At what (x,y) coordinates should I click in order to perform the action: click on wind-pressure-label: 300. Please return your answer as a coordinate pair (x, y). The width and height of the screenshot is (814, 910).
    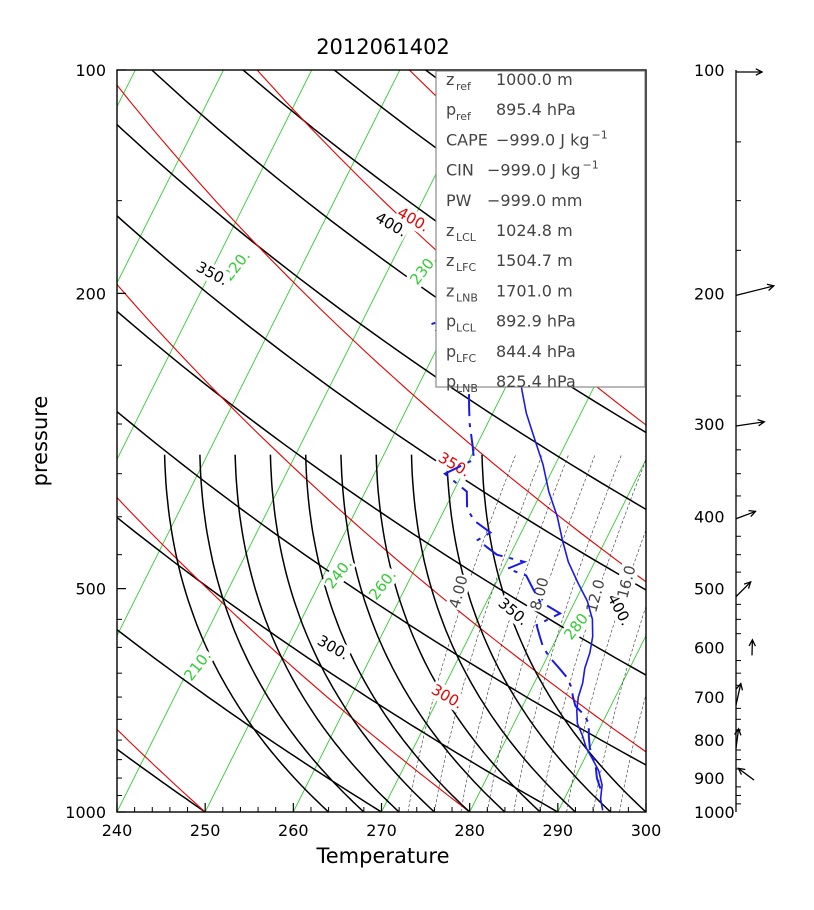
    Looking at the image, I should click on (709, 424).